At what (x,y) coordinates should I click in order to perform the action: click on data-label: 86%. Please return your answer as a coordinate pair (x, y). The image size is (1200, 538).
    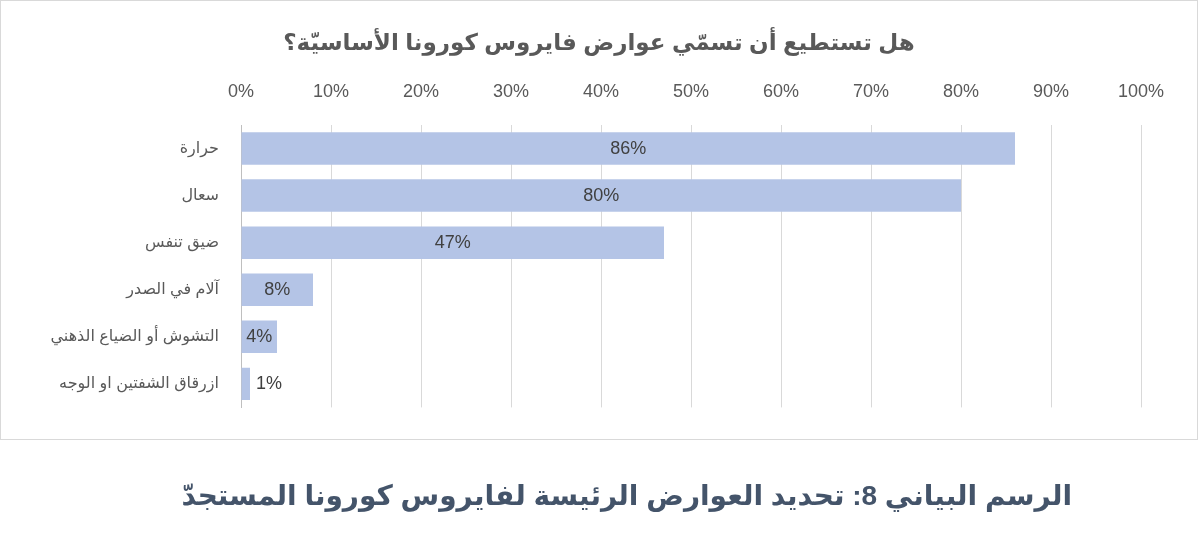
    Looking at the image, I should click on (628, 147).